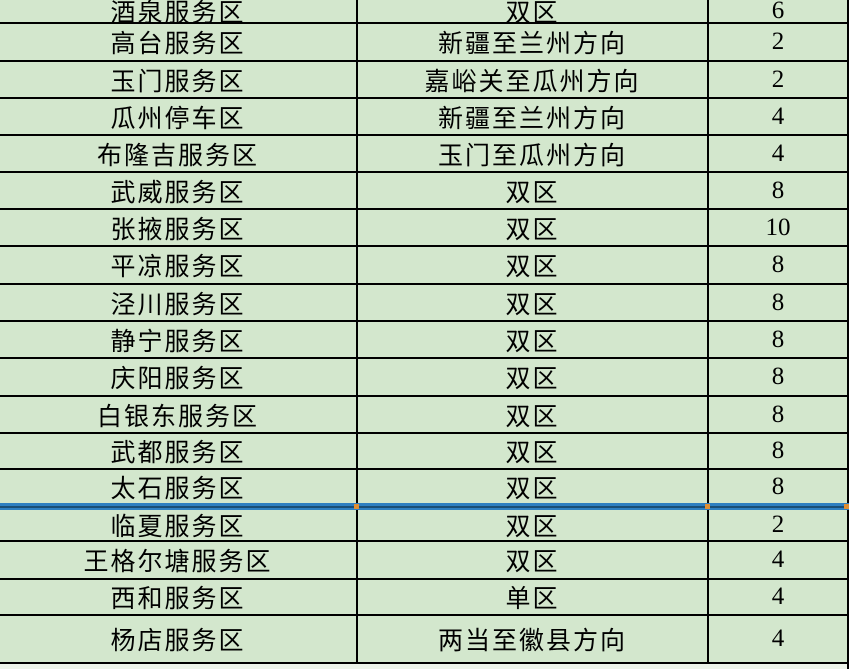 The height and width of the screenshot is (669, 852). I want to click on cell-service-area-name: 高台服务区, so click(179, 42).